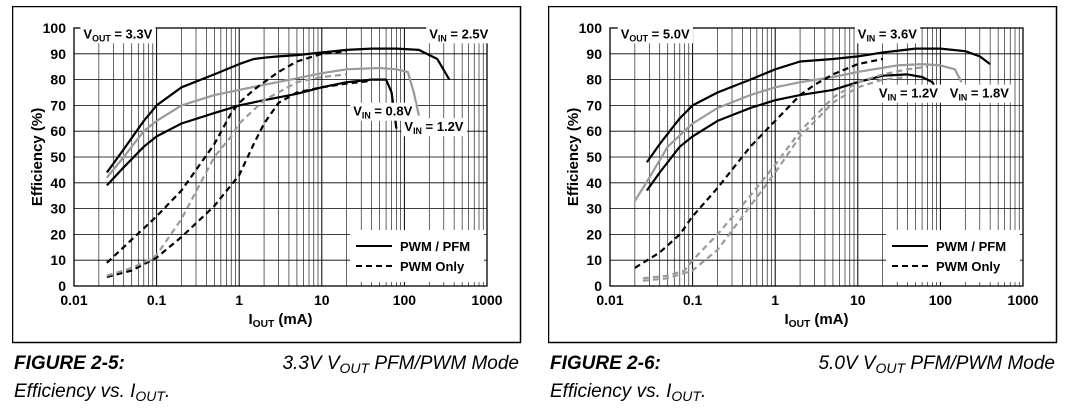  Describe the element at coordinates (132, 33) in the screenshot. I see `annotation-1-rest: = 3.3V` at that location.